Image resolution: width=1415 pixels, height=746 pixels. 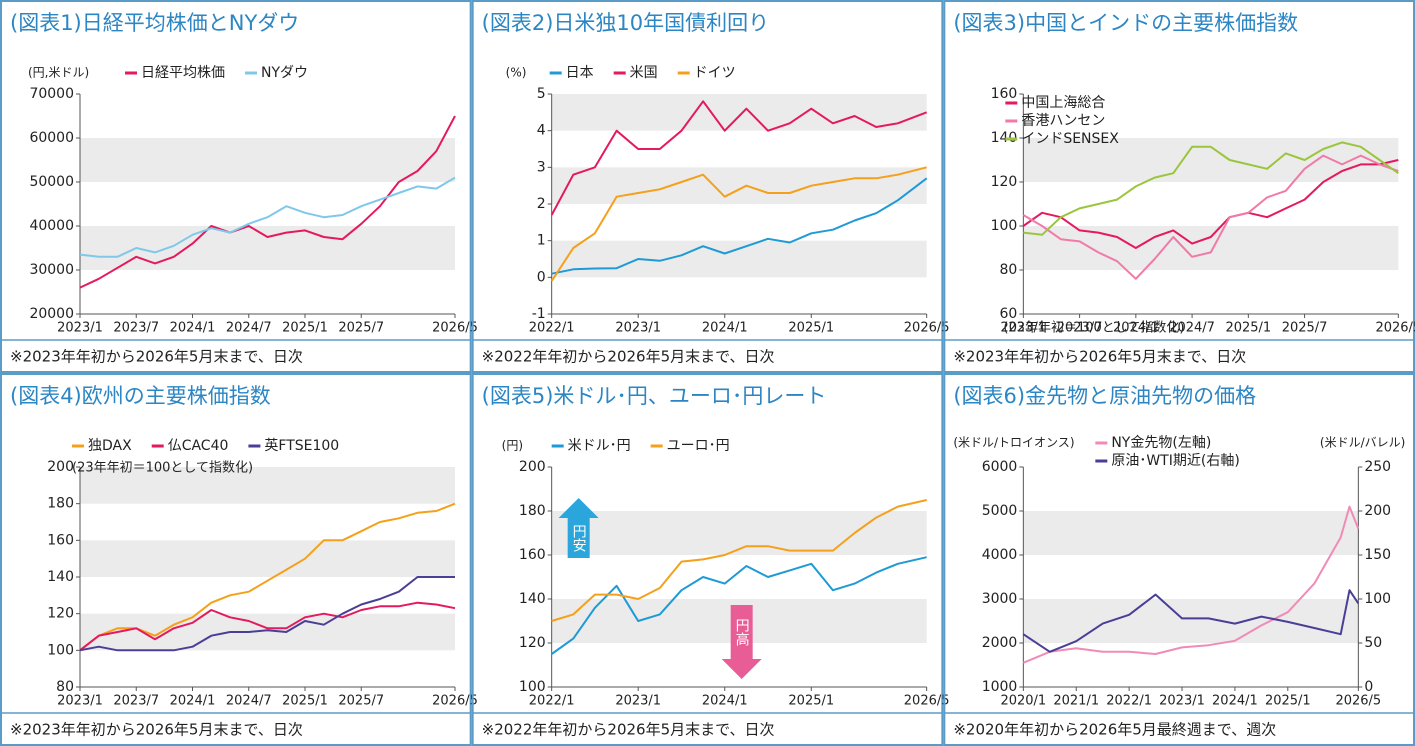 I want to click on legend-label: 独DAX, so click(x=110, y=446).